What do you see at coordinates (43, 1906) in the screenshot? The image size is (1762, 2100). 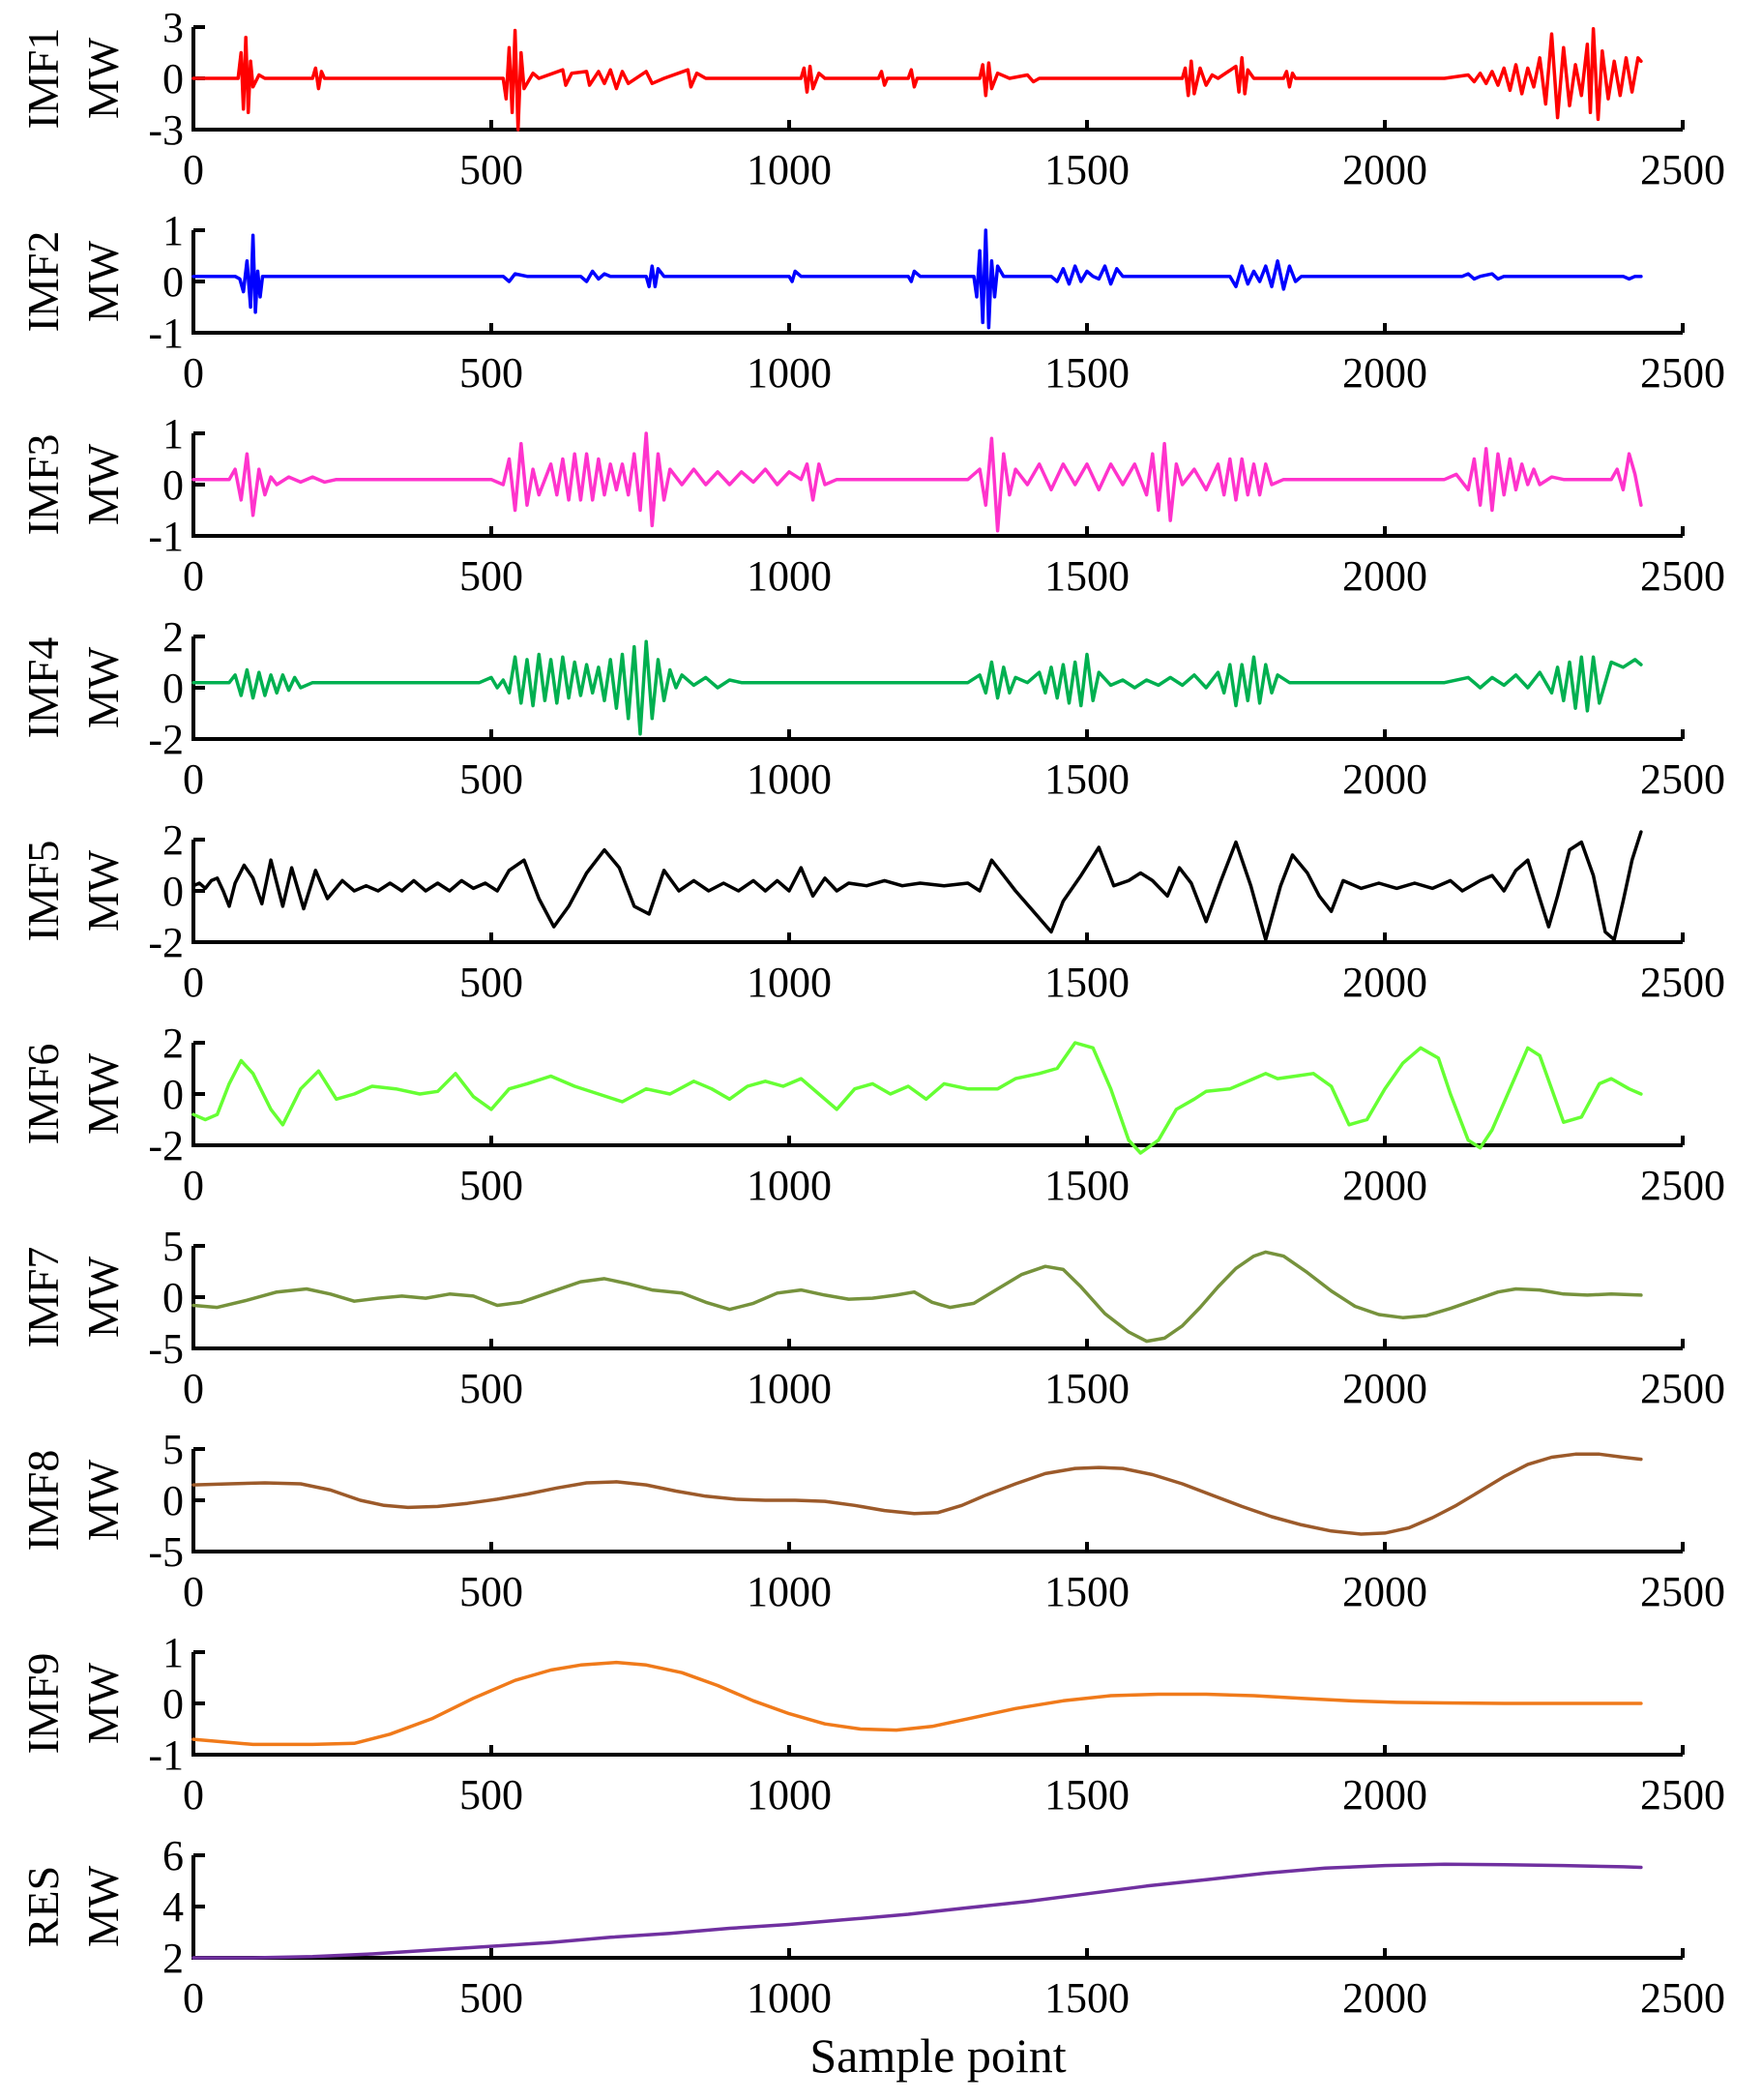 I see `panel-name-label: RES` at bounding box center [43, 1906].